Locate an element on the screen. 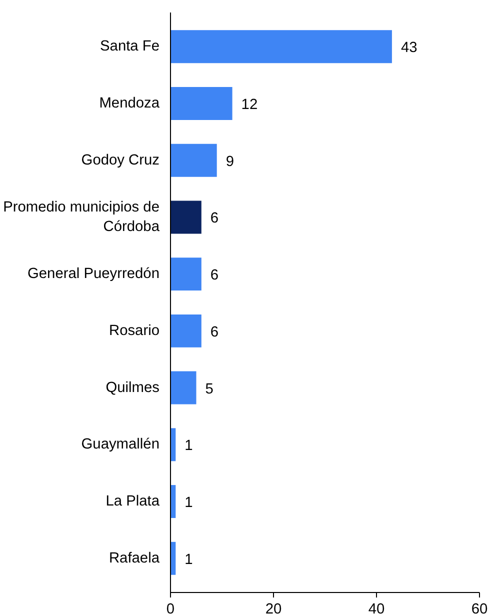  data-label: 12 is located at coordinates (249, 104).